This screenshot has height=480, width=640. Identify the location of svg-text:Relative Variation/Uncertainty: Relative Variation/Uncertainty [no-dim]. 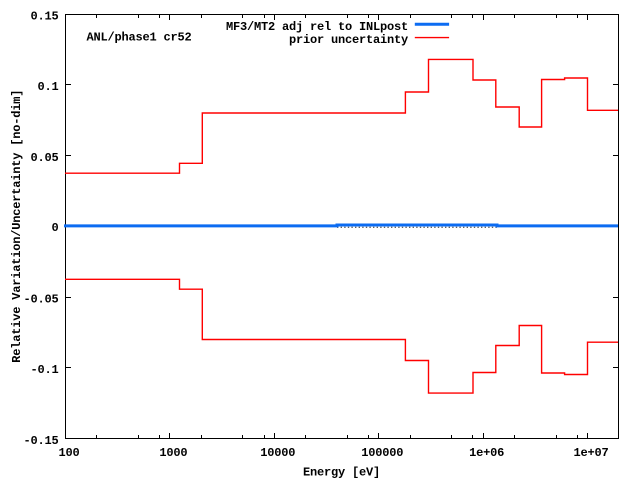
(17, 226).